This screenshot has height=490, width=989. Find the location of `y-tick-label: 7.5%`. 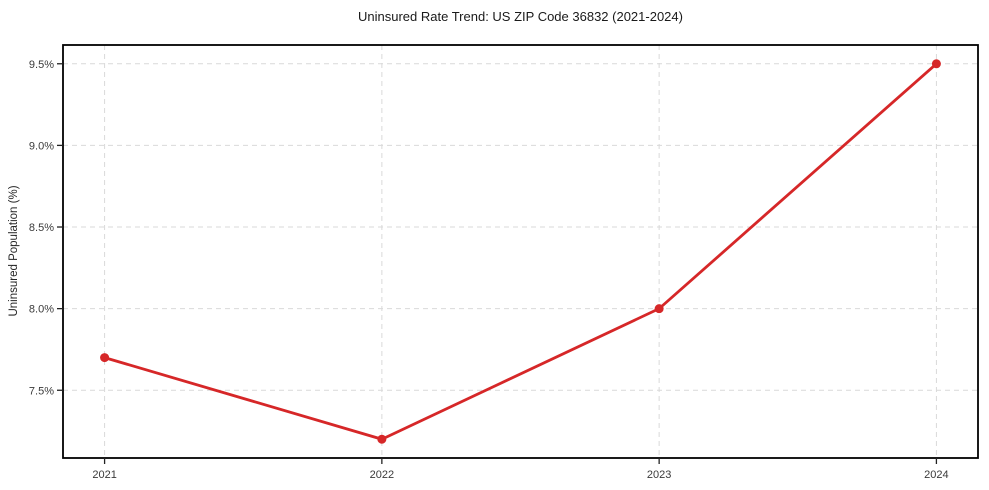

y-tick-label: 7.5% is located at coordinates (41, 391).